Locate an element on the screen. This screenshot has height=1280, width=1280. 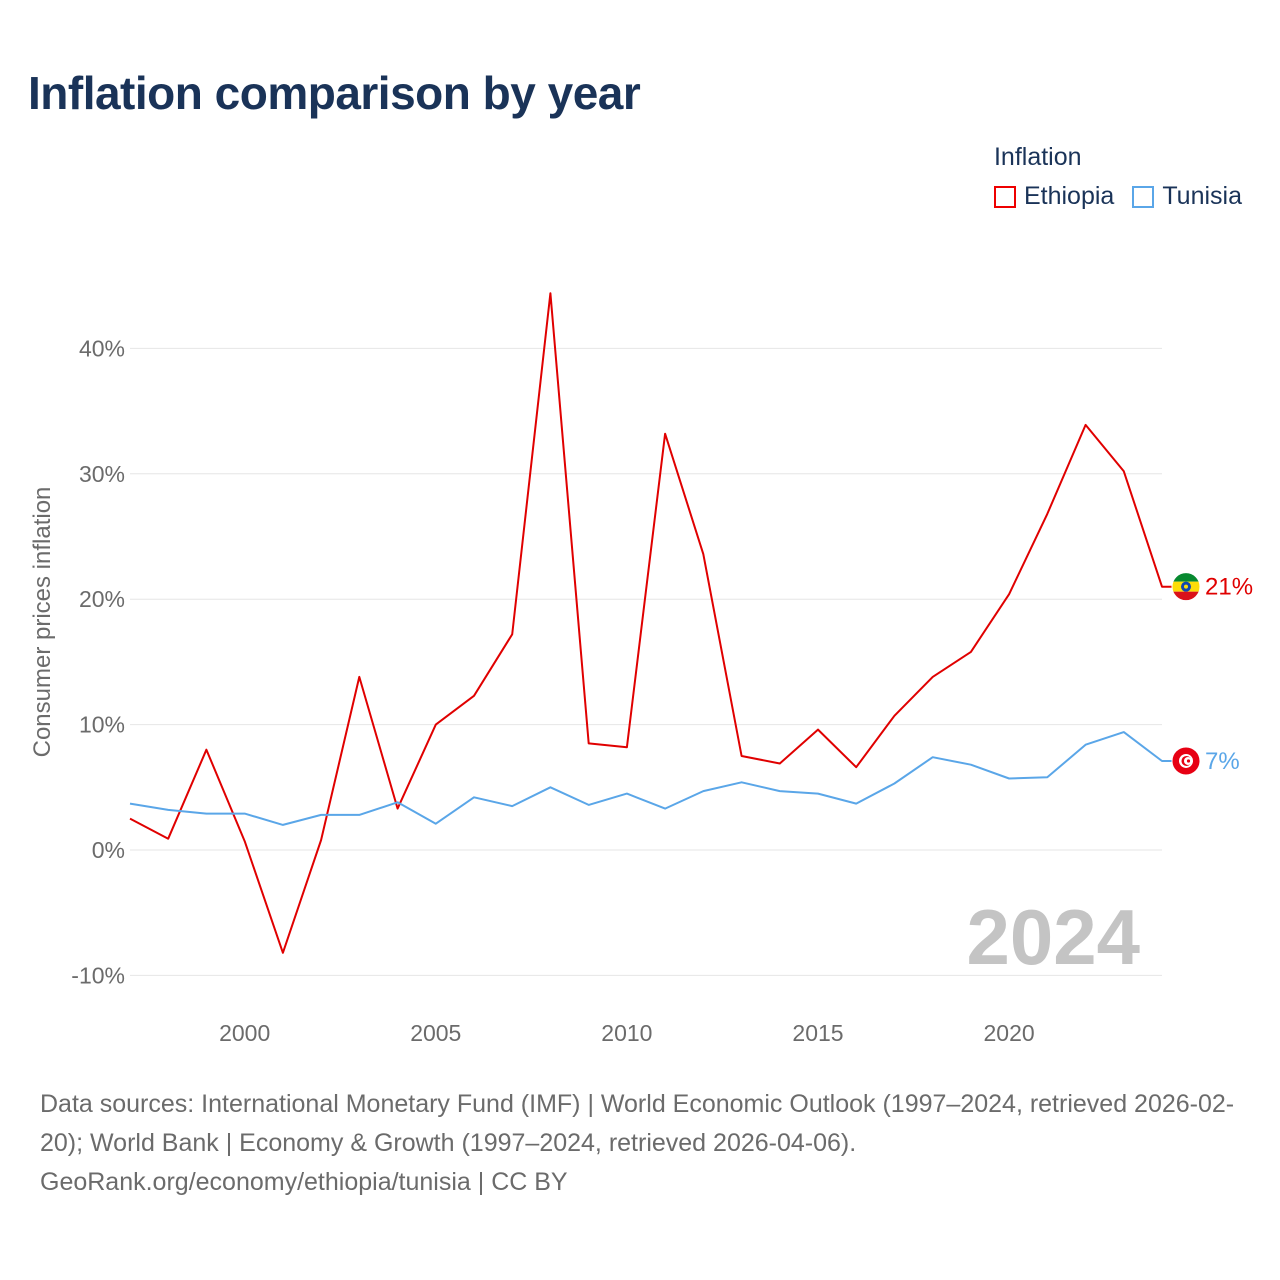
y-tick-label: 20% is located at coordinates (102, 599).